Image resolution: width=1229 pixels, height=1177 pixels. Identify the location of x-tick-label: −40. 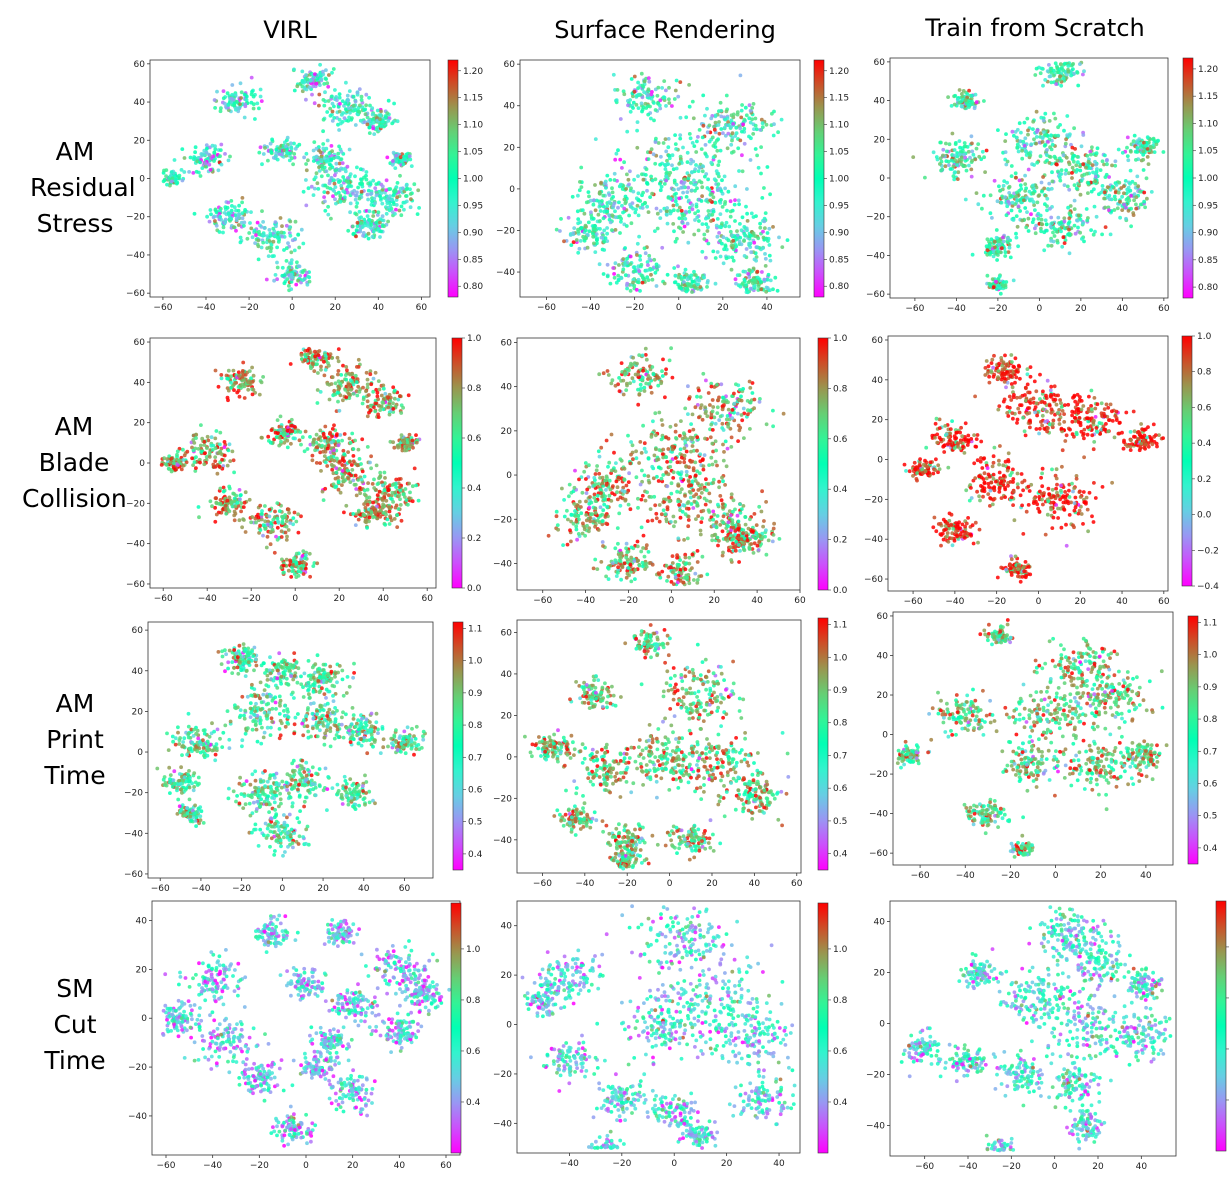
(590, 308).